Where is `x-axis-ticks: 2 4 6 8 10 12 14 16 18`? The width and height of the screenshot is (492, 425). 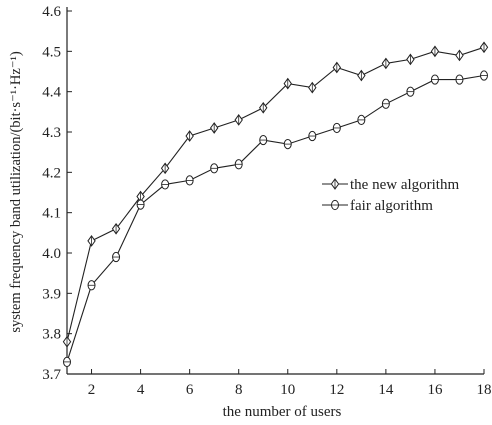
x-axis-ticks: 2 4 6 8 10 12 14 16 18 is located at coordinates (290, 383).